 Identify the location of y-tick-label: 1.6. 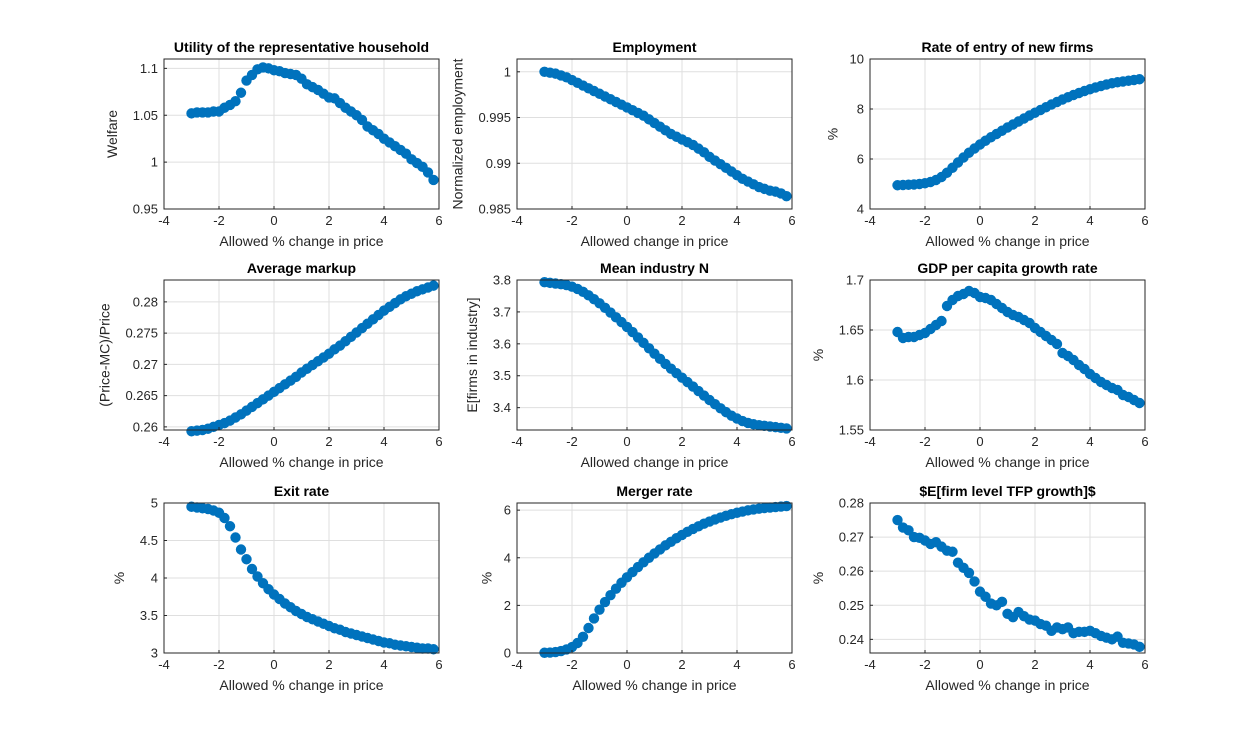
(855, 380).